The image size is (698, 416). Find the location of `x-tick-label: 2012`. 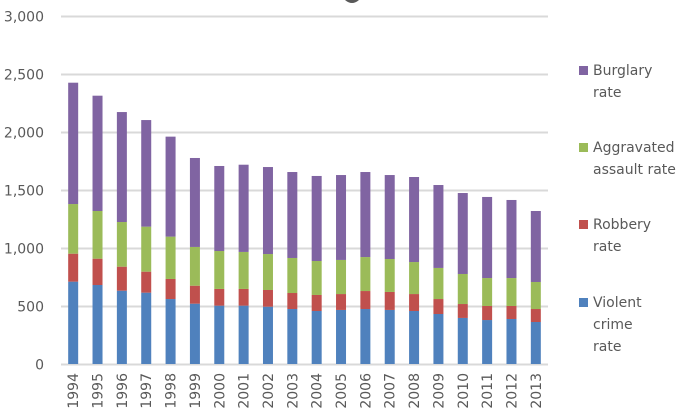

x-tick-label: 2012 is located at coordinates (512, 391).